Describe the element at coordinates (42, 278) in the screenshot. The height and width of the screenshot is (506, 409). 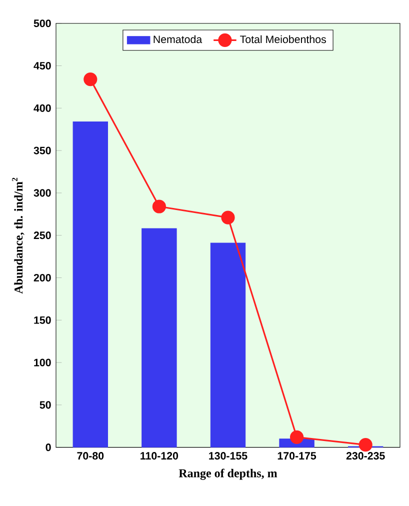
I see `y-tick-label: 200` at that location.